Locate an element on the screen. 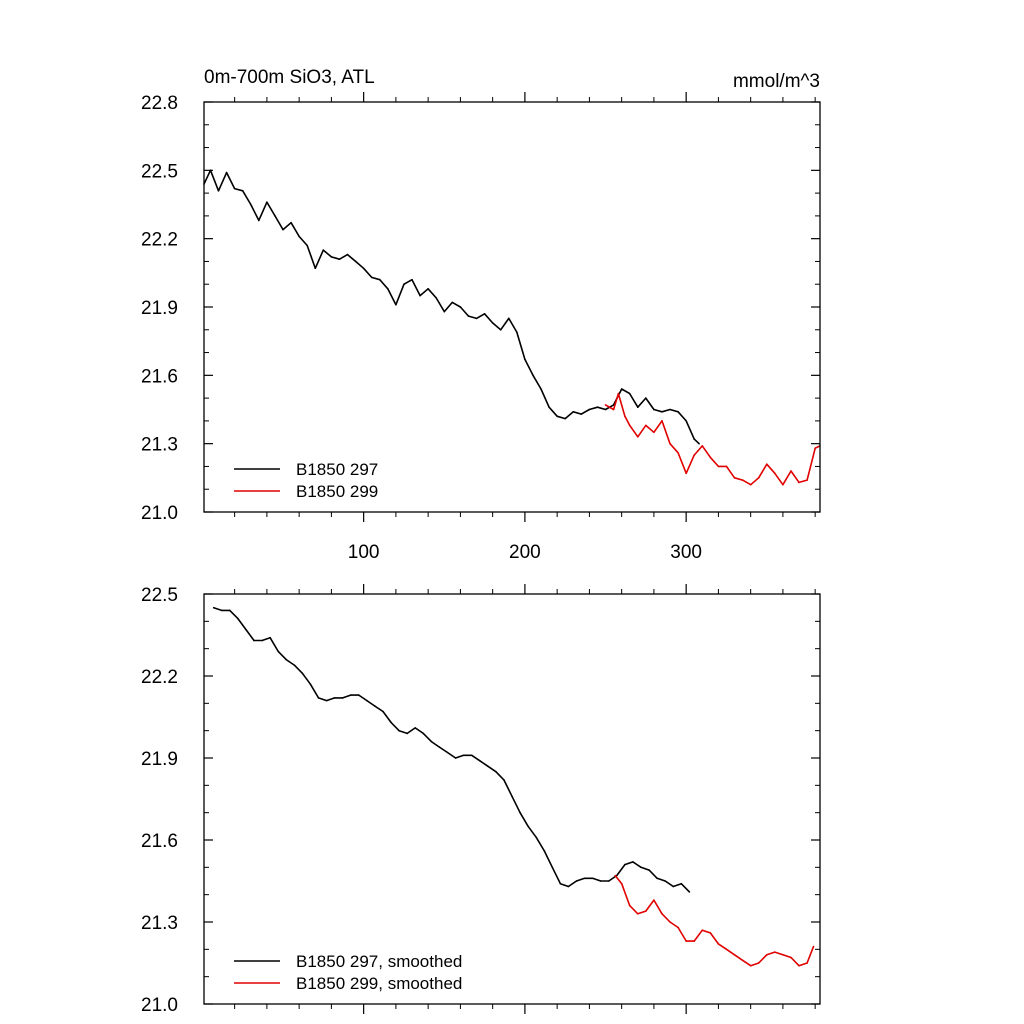 This screenshot has width=1024, height=1024. y-tick-label: 21.3 is located at coordinates (159, 923).